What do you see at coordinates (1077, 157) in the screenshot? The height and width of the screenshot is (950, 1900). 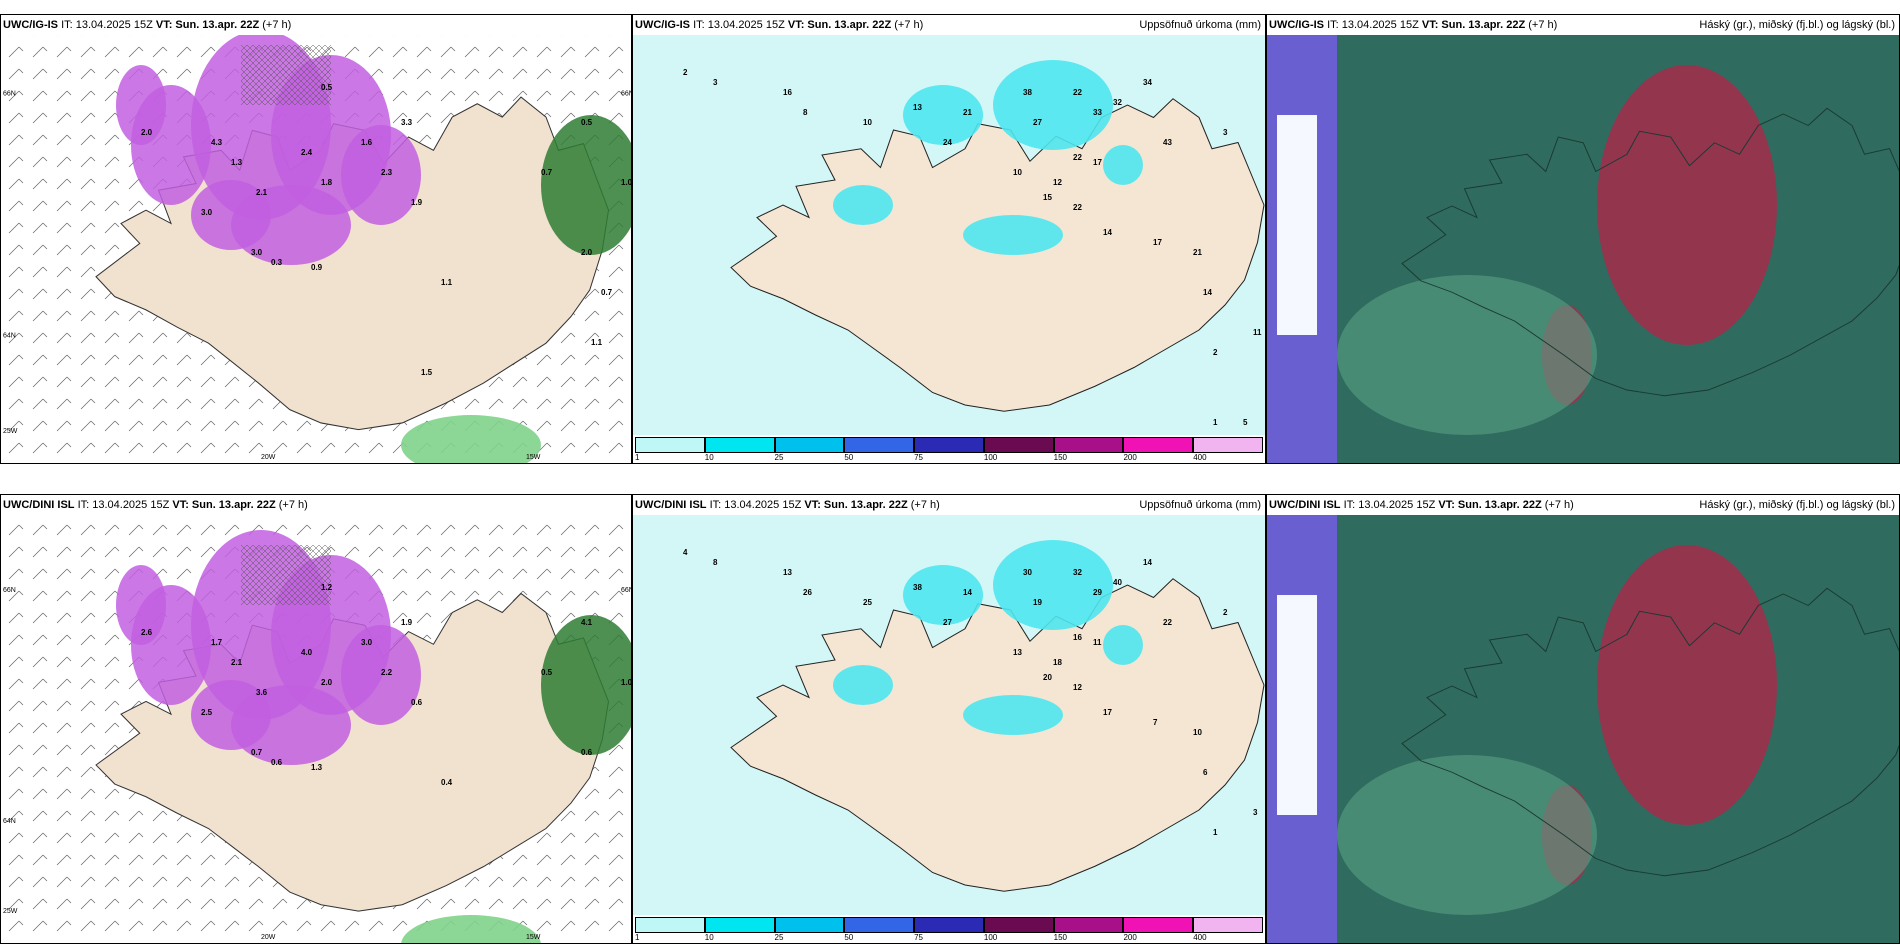 I see `value-label: 22` at bounding box center [1077, 157].